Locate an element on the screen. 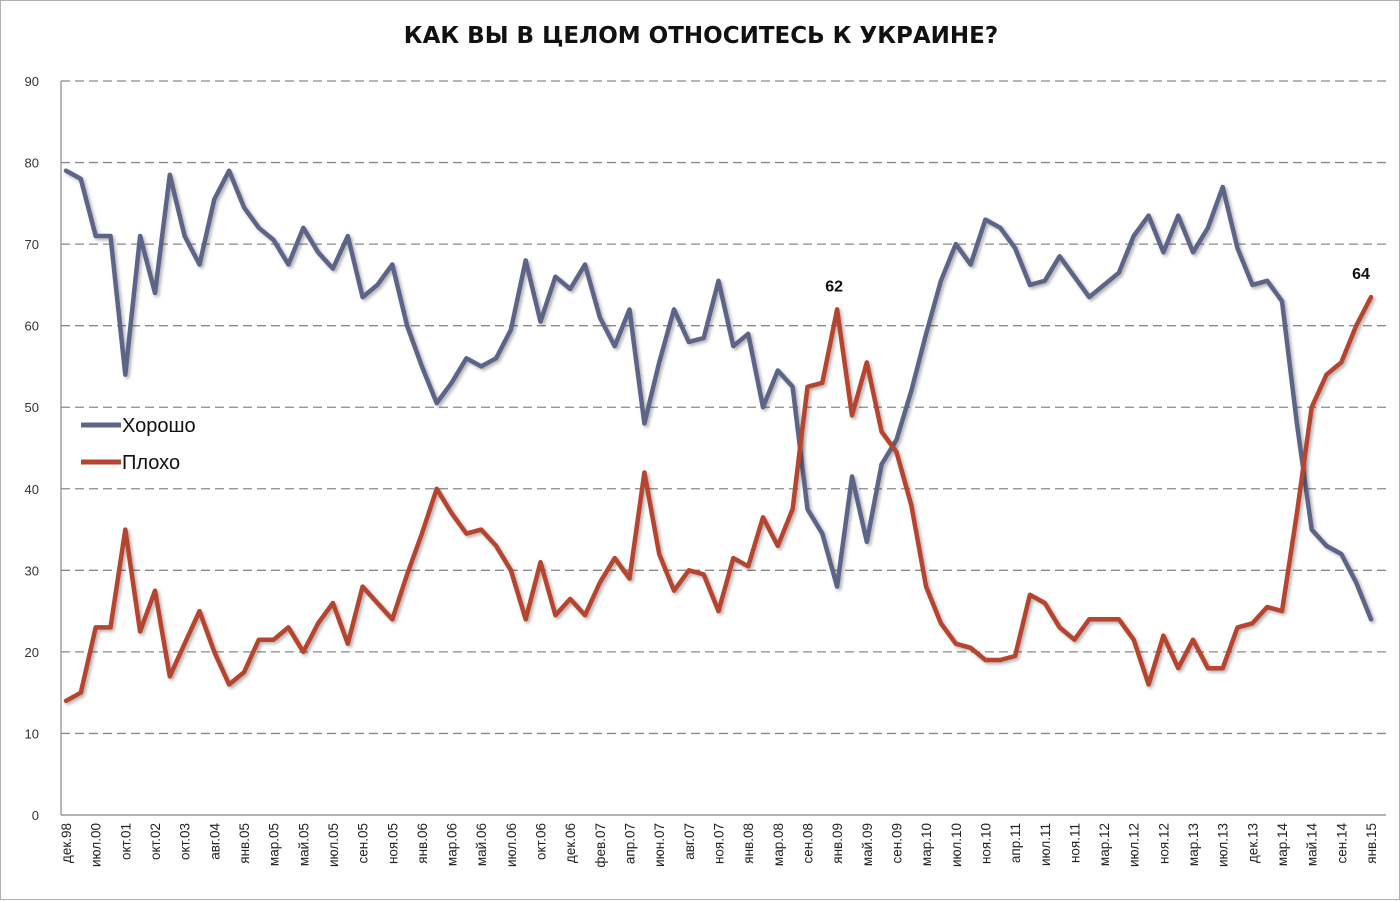 The image size is (1400, 901). x-tick-label: мар.13 is located at coordinates (1193, 844).